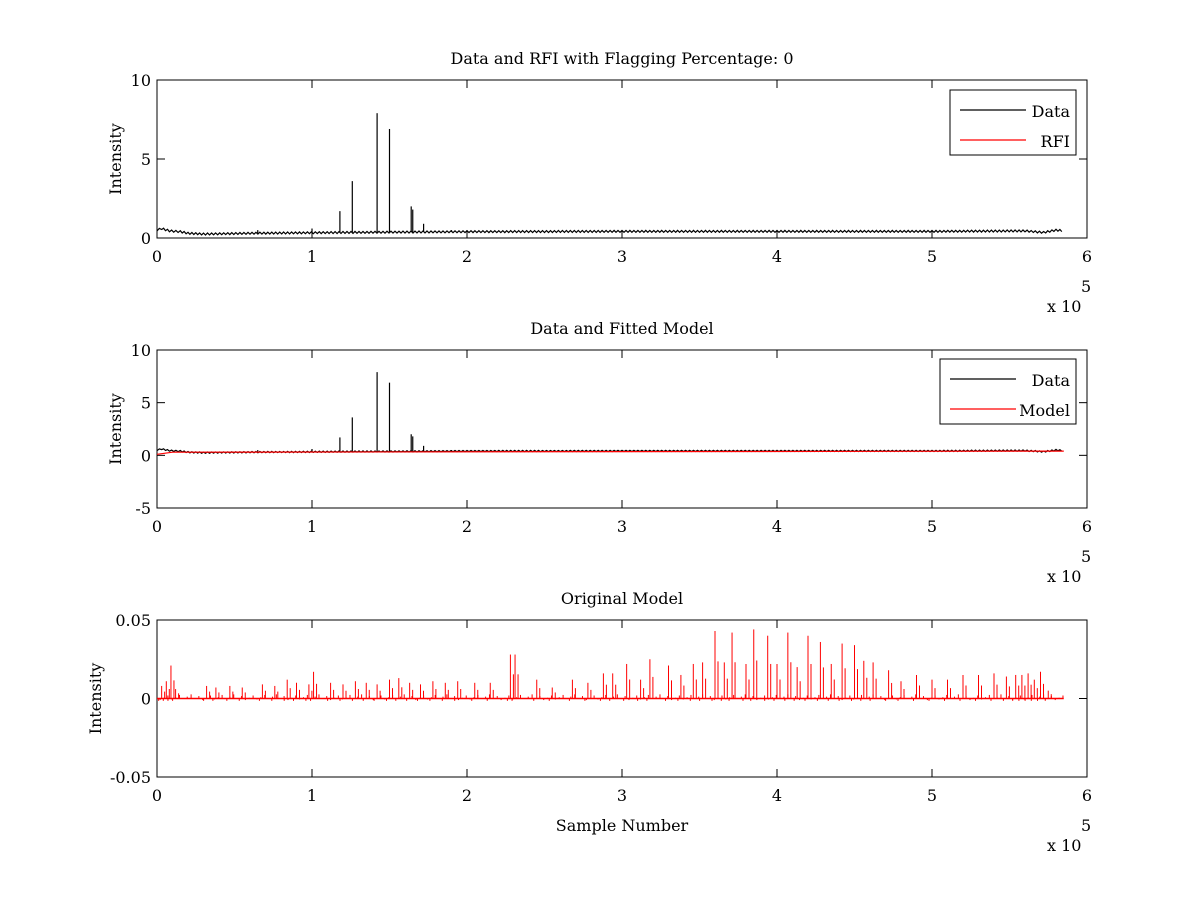 The width and height of the screenshot is (1200, 900). What do you see at coordinates (622, 825) in the screenshot?
I see `x-axis-label: Sample Number` at bounding box center [622, 825].